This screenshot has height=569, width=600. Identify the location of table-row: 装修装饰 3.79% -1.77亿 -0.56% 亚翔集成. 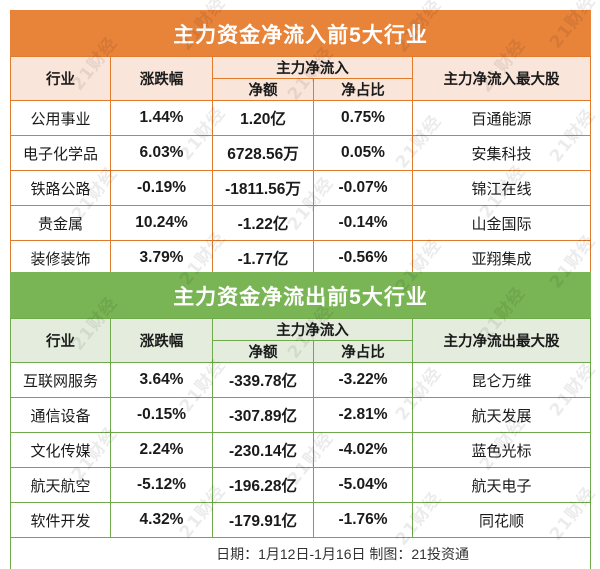
(301, 258).